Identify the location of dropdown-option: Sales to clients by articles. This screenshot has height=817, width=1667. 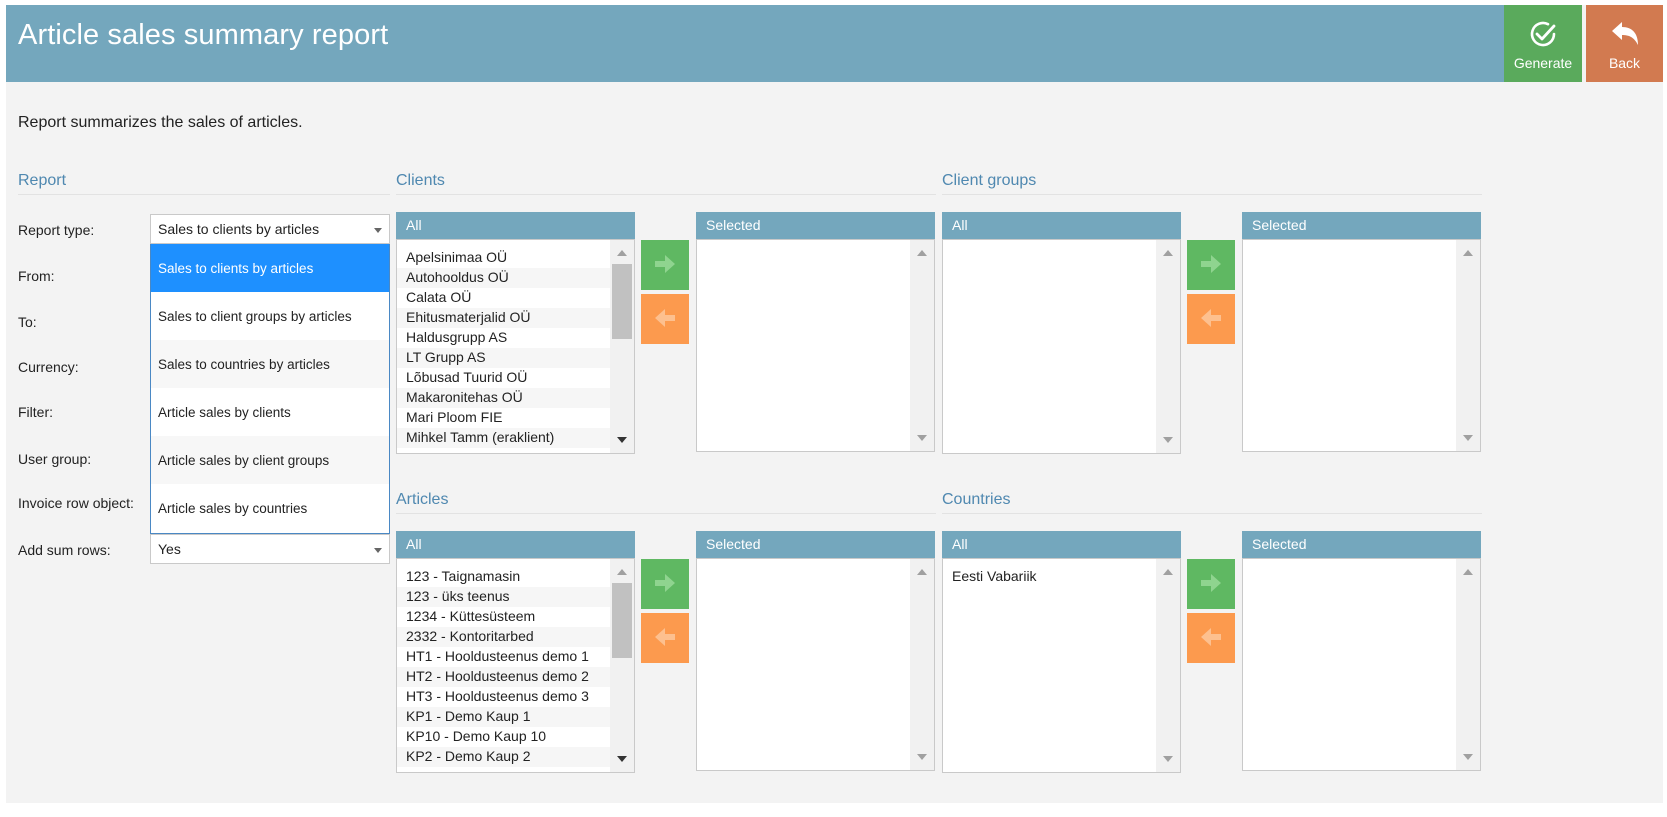
(270, 268).